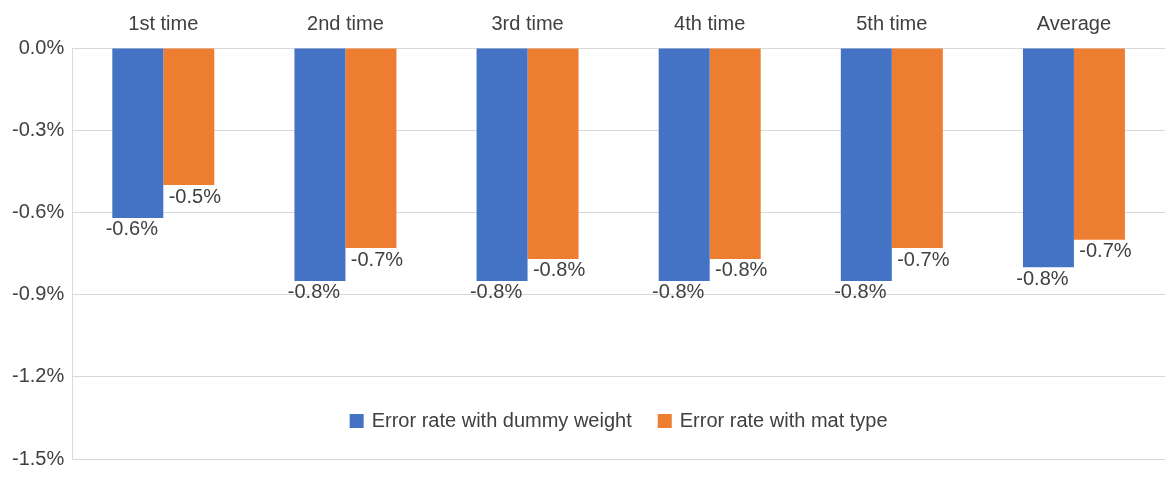 The height and width of the screenshot is (479, 1169). I want to click on y-tick-label: 0.0%, so click(41, 46).